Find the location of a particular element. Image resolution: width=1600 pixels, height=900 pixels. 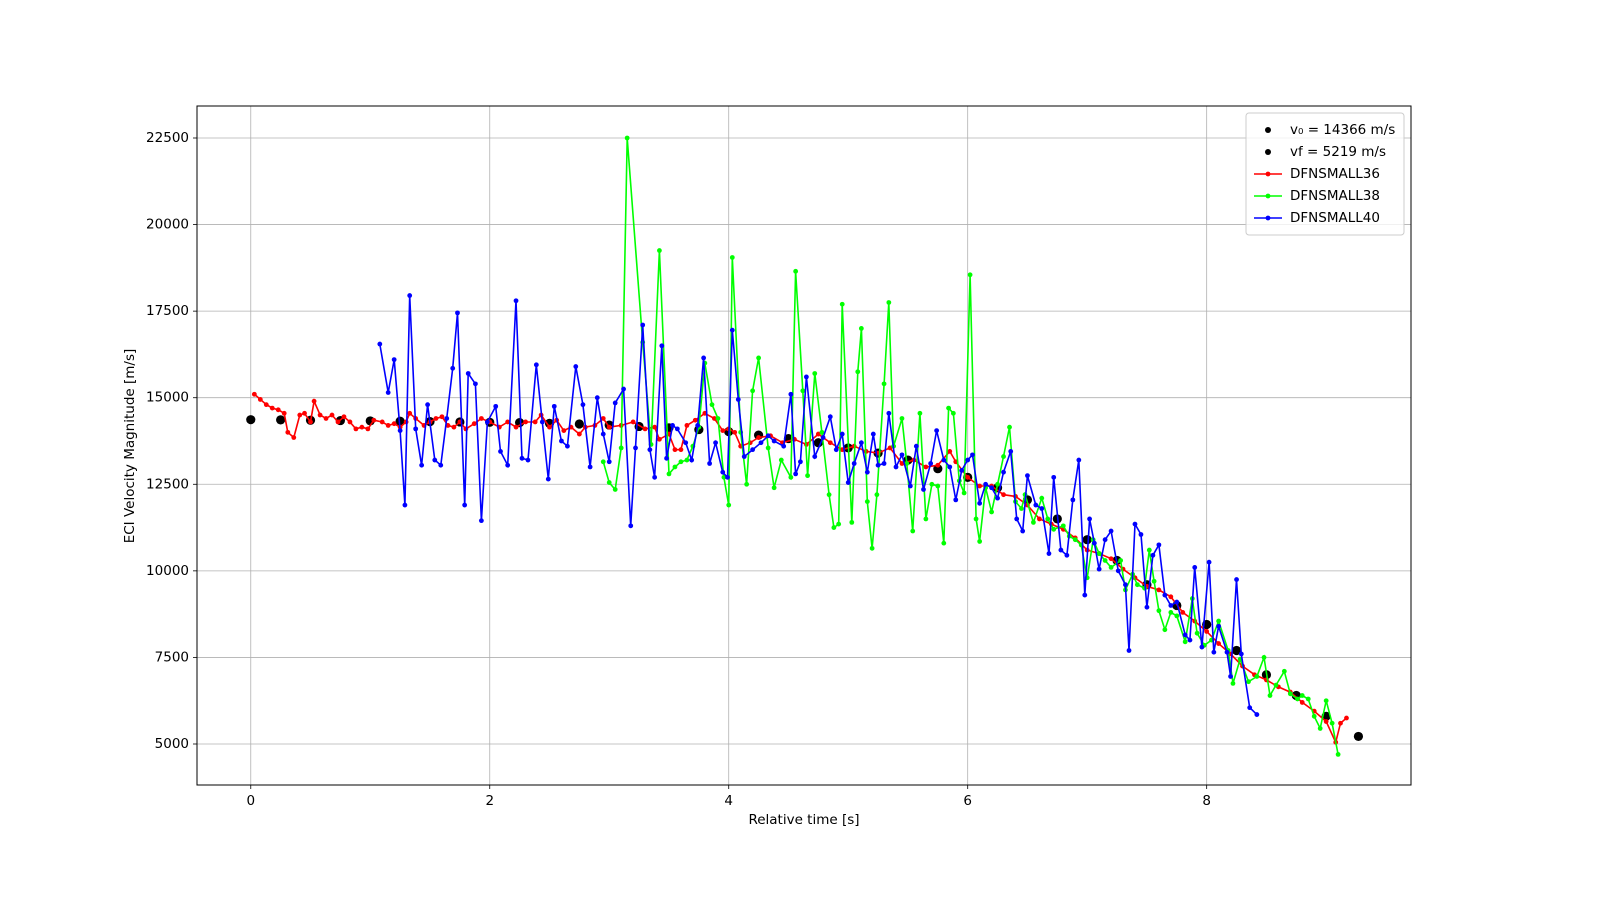

y-tick-label: 5000 is located at coordinates (172, 744).